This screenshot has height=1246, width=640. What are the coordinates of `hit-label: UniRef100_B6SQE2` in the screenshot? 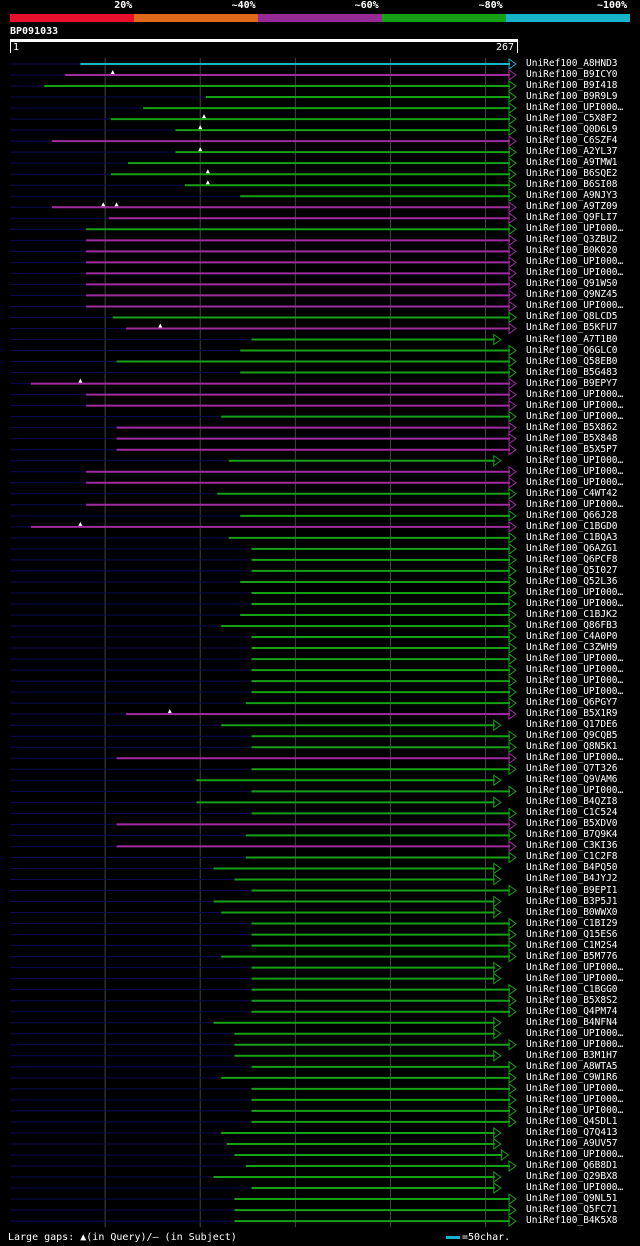 It's located at (572, 174).